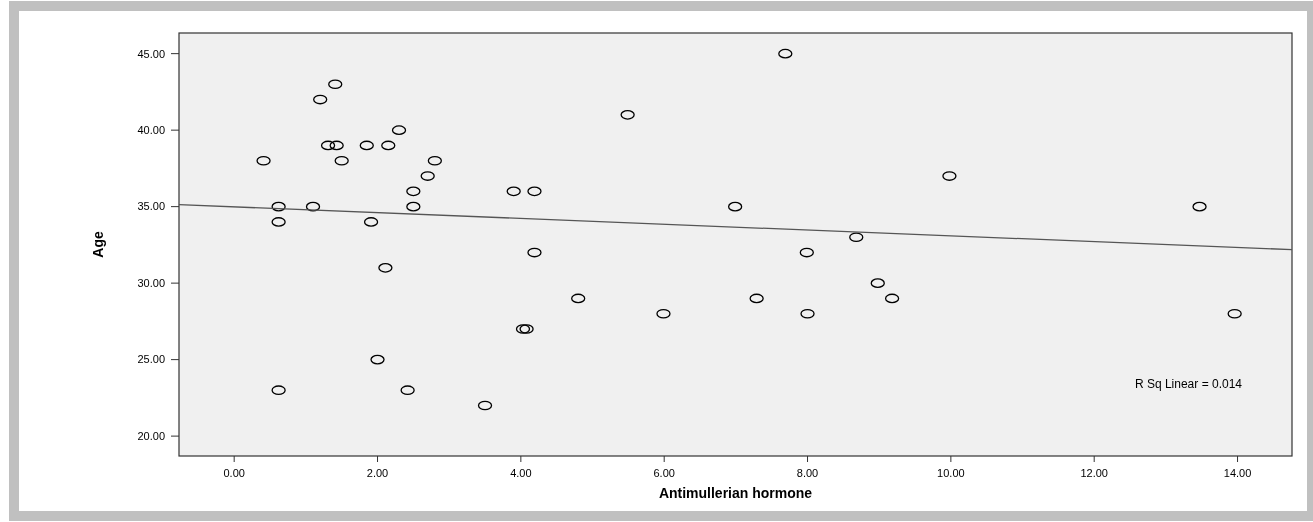  Describe the element at coordinates (951, 473) in the screenshot. I see `x-tick-label: 10.00` at that location.